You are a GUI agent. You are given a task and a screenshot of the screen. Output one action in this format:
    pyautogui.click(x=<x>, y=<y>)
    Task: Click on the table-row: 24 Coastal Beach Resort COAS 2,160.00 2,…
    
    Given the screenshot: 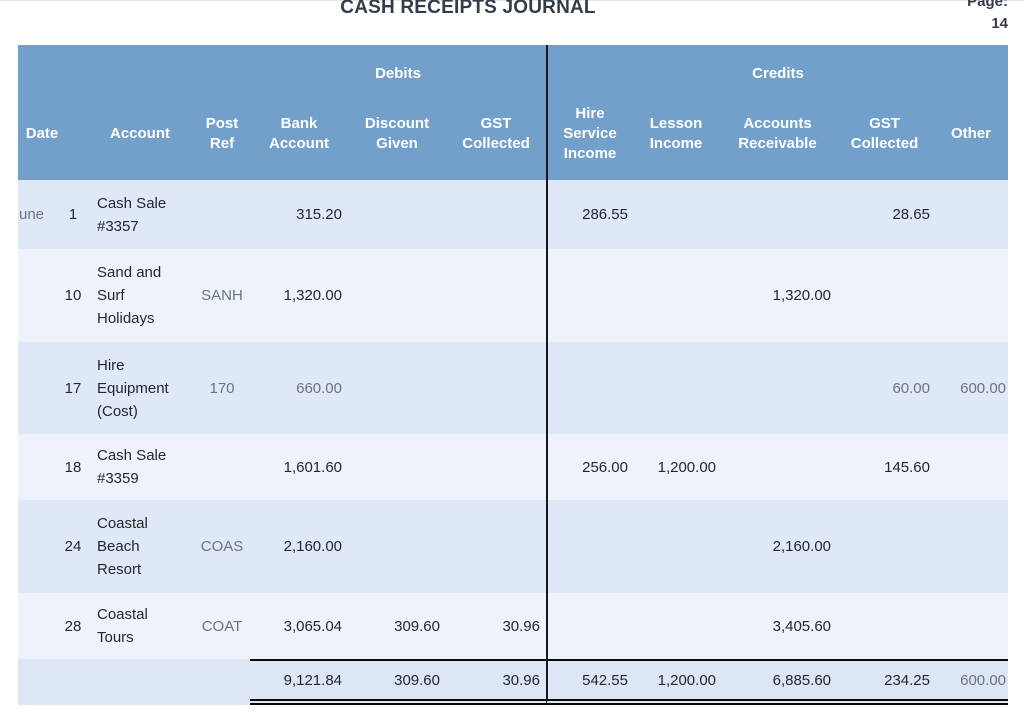 What is the action you would take?
    pyautogui.click(x=513, y=546)
    